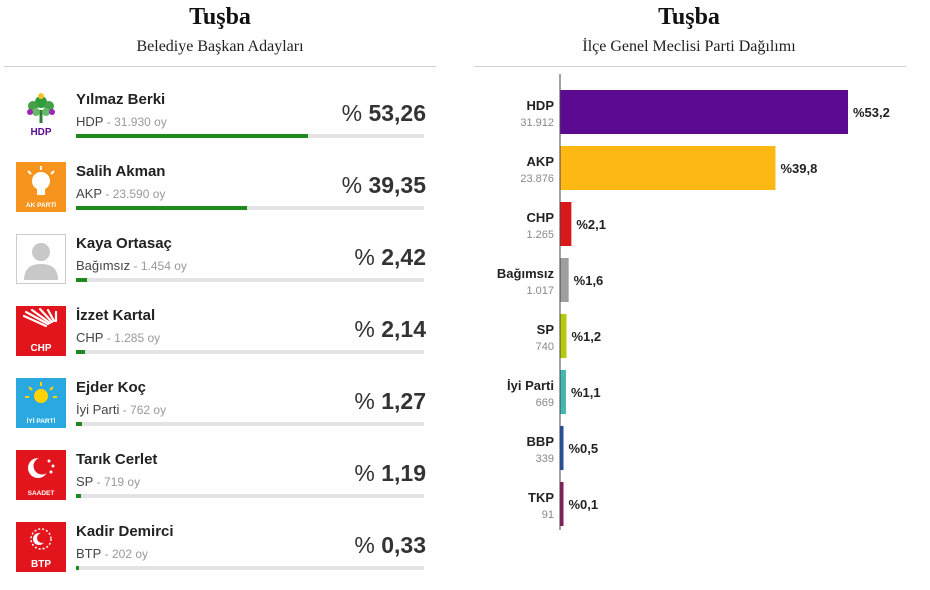 This screenshot has width=930, height=590. What do you see at coordinates (124, 243) in the screenshot?
I see `candidate-name: Kaya Ortasaç` at bounding box center [124, 243].